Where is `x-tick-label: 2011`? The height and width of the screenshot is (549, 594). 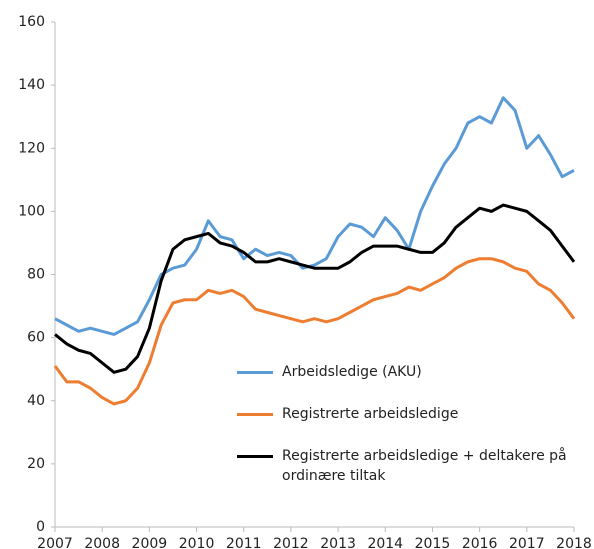
x-tick-label: 2011 is located at coordinates (244, 542).